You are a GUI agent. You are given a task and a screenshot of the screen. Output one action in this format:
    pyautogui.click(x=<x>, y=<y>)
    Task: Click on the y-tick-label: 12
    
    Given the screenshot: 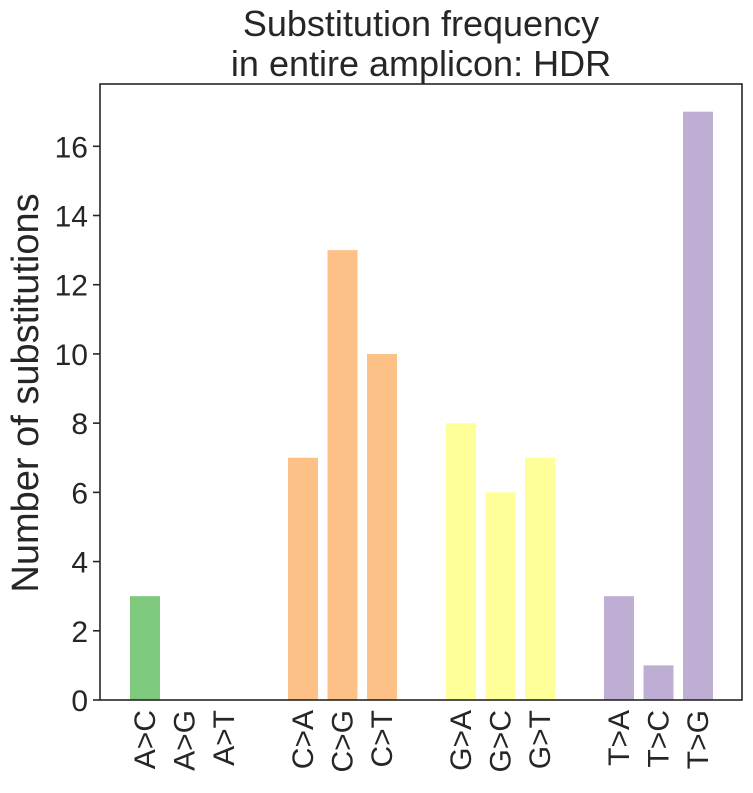 What is the action you would take?
    pyautogui.click(x=71, y=286)
    